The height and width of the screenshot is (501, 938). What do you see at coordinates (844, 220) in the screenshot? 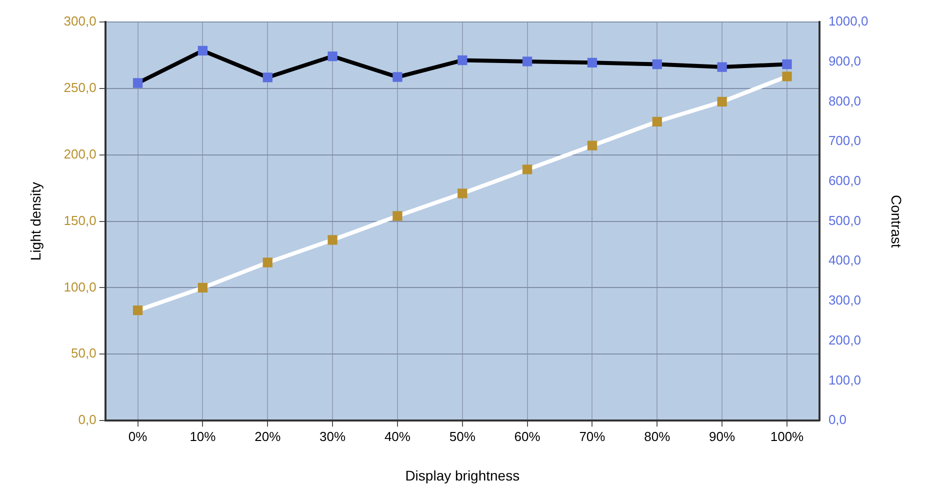
I see `y2-tick-label: 500,0` at bounding box center [844, 220].